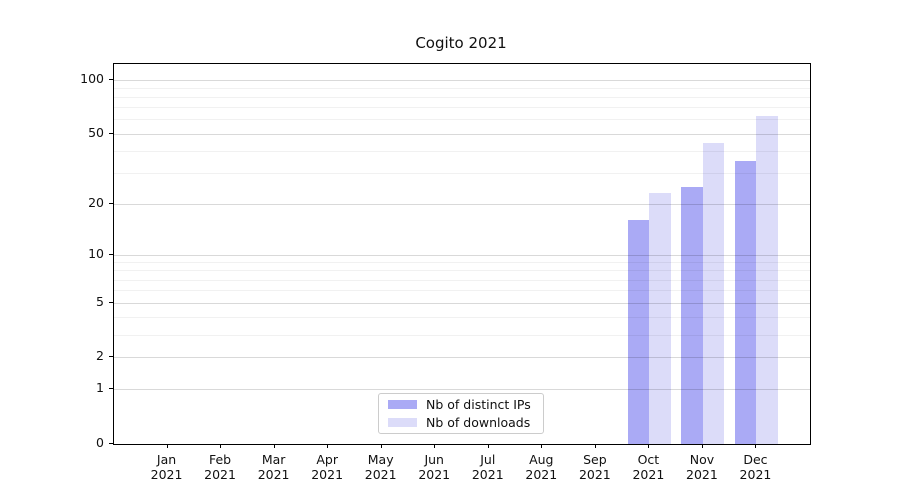 The image size is (900, 500). Describe the element at coordinates (461, 413) in the screenshot. I see `legend: Nb of distinct IPs Nb of downloads` at that location.